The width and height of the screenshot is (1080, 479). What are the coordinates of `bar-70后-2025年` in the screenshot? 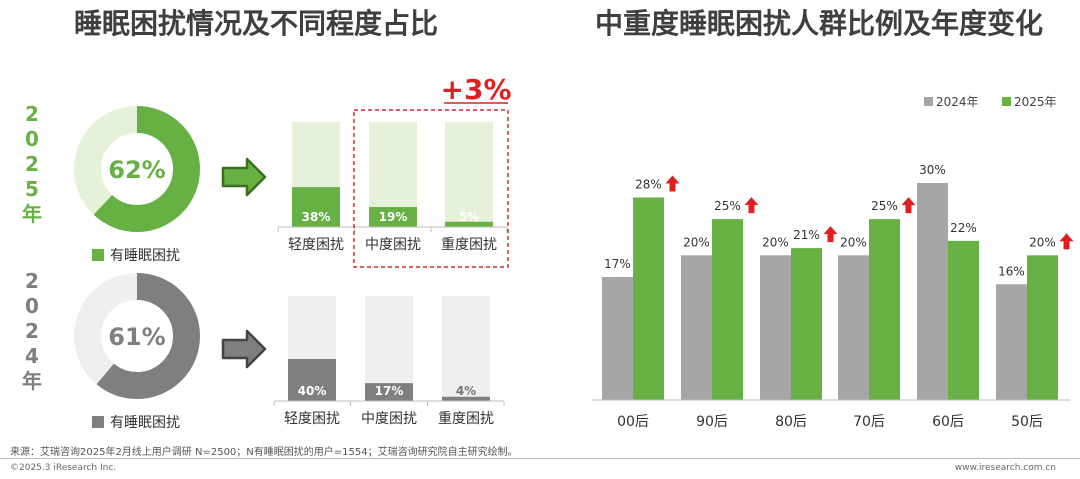 It's located at (884, 309).